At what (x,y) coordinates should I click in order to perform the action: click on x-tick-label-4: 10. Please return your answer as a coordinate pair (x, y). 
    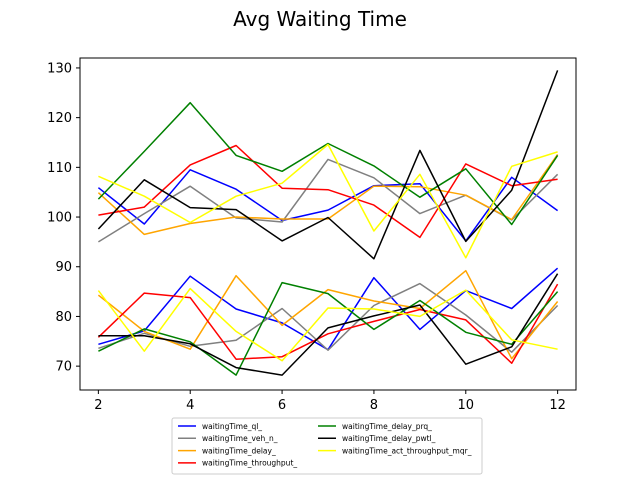
    Looking at the image, I should click on (466, 405).